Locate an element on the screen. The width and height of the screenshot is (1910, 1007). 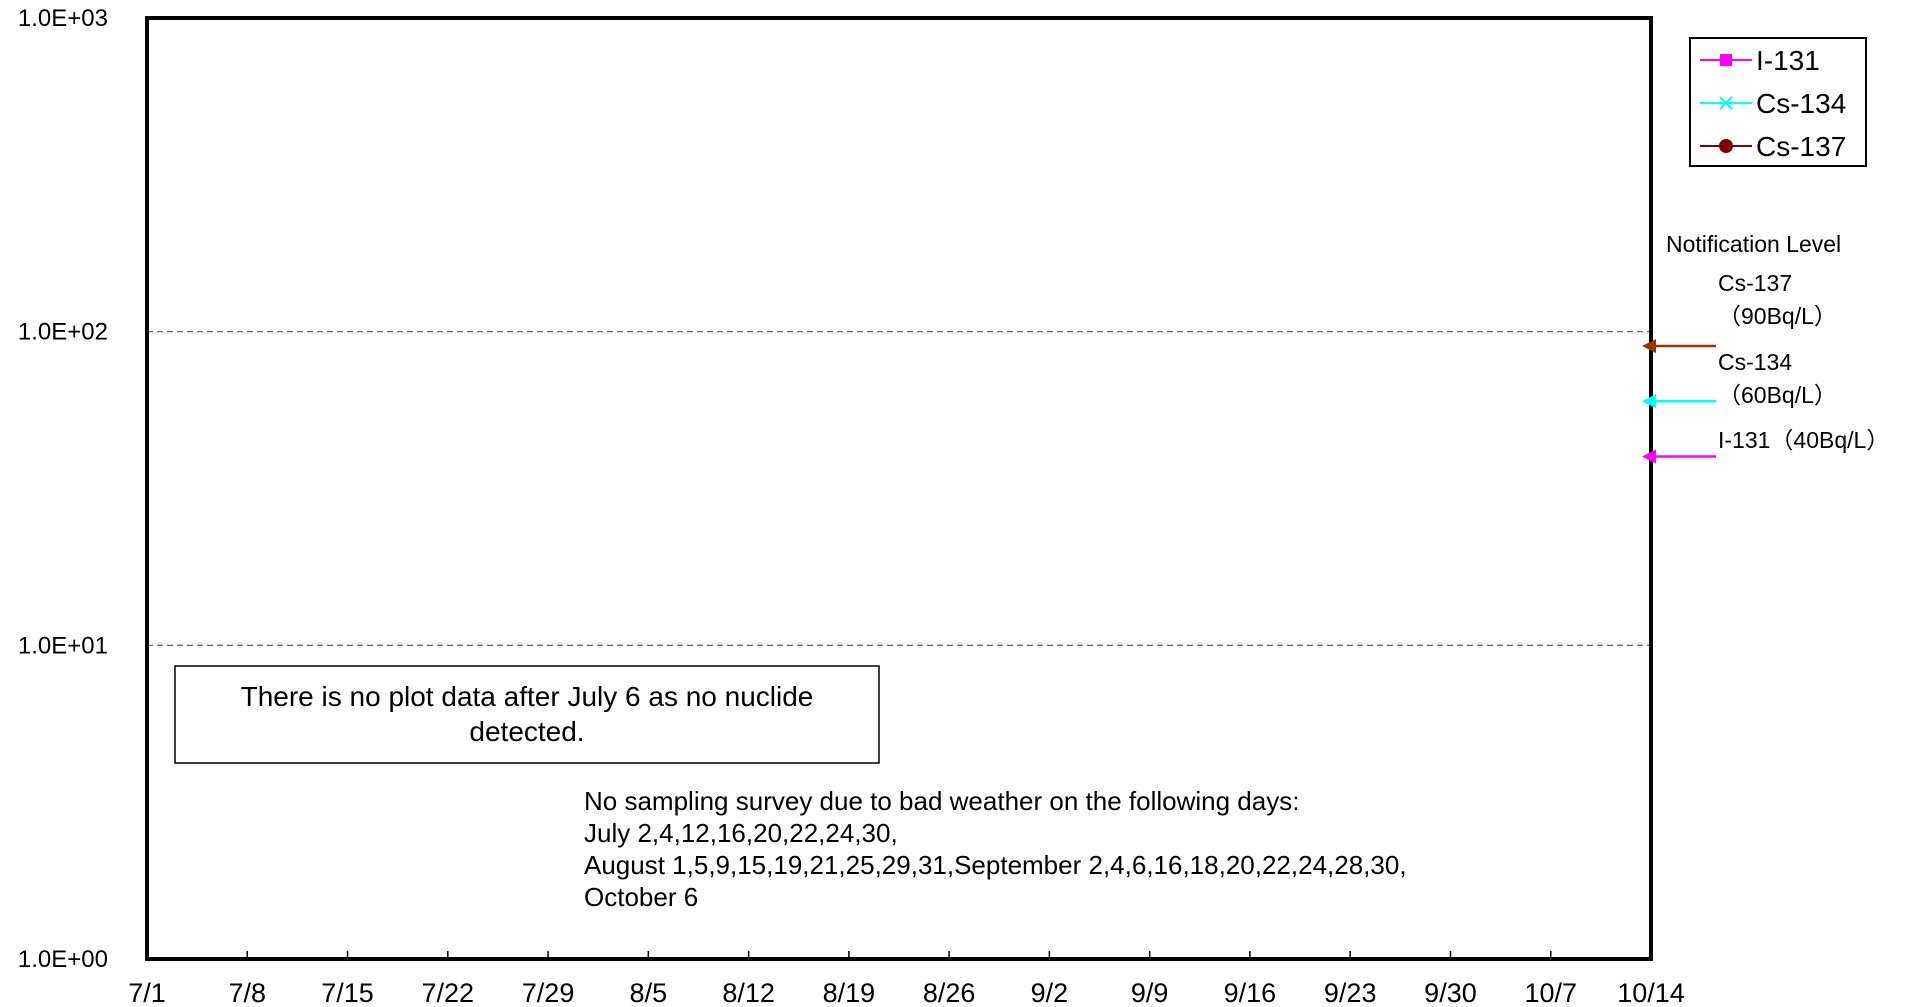
legend-label-Cs-137: Cs-137 is located at coordinates (1801, 146).